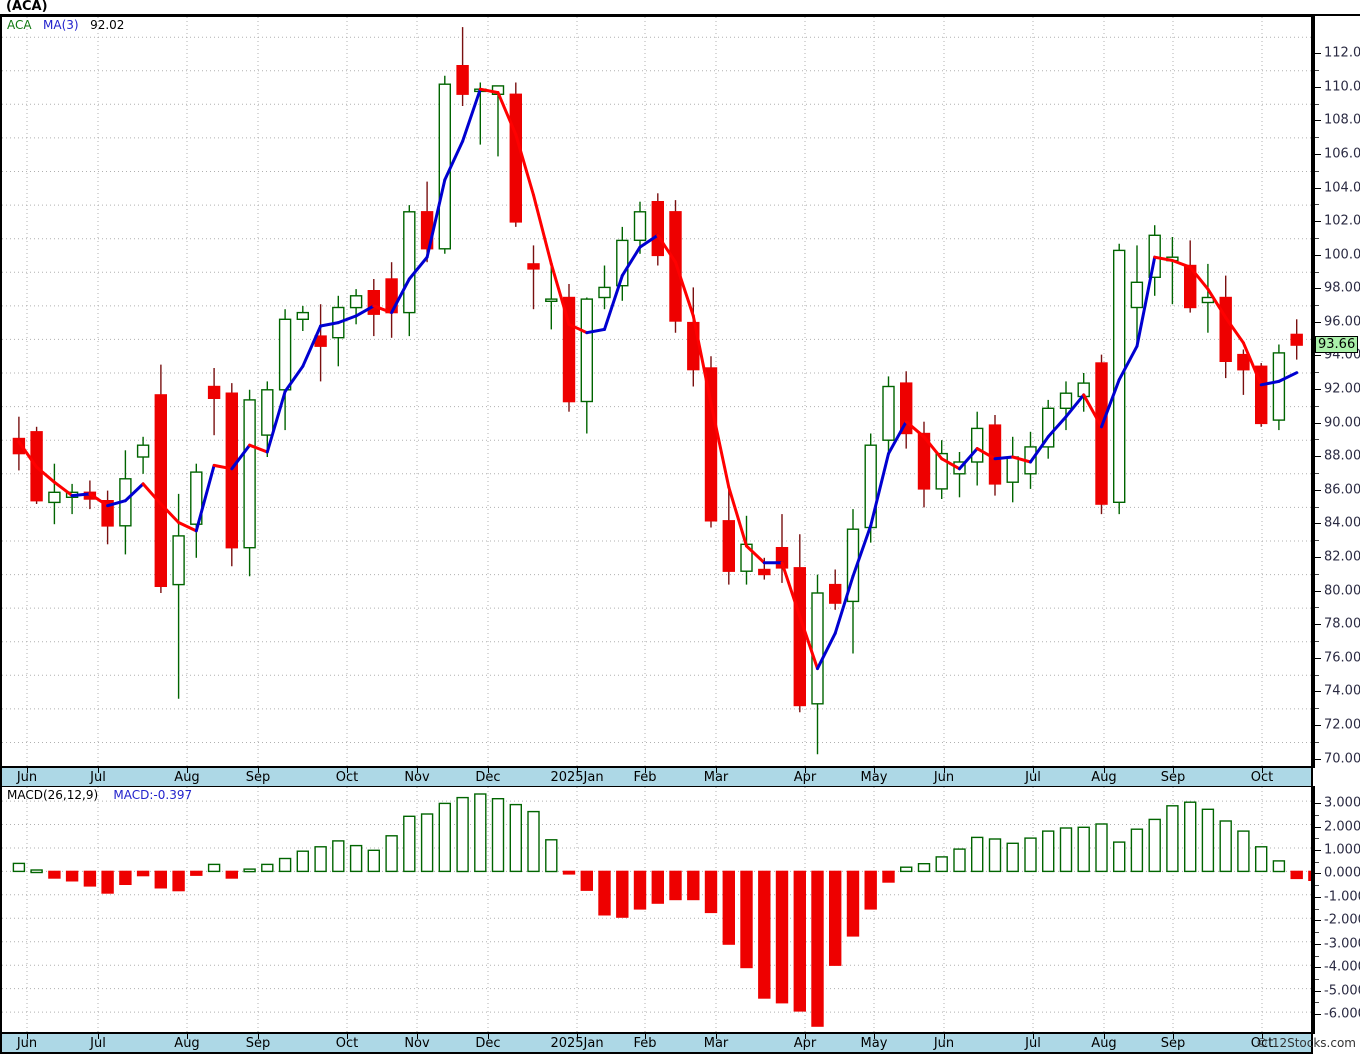  Describe the element at coordinates (107, 25) in the screenshot. I see `legend-ma-value: 92.02` at that location.